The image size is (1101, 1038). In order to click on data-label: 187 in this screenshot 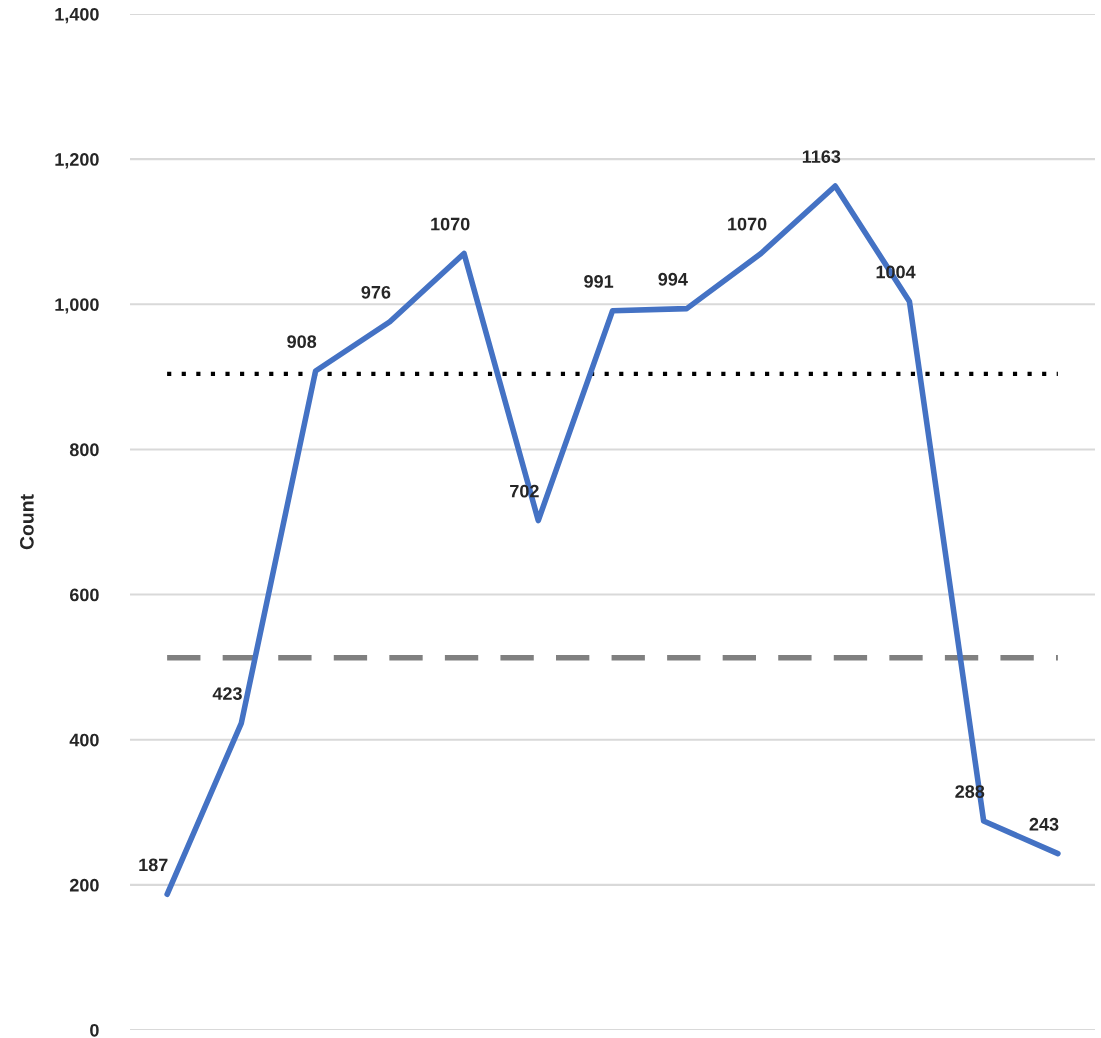, I will do `click(153, 865)`.